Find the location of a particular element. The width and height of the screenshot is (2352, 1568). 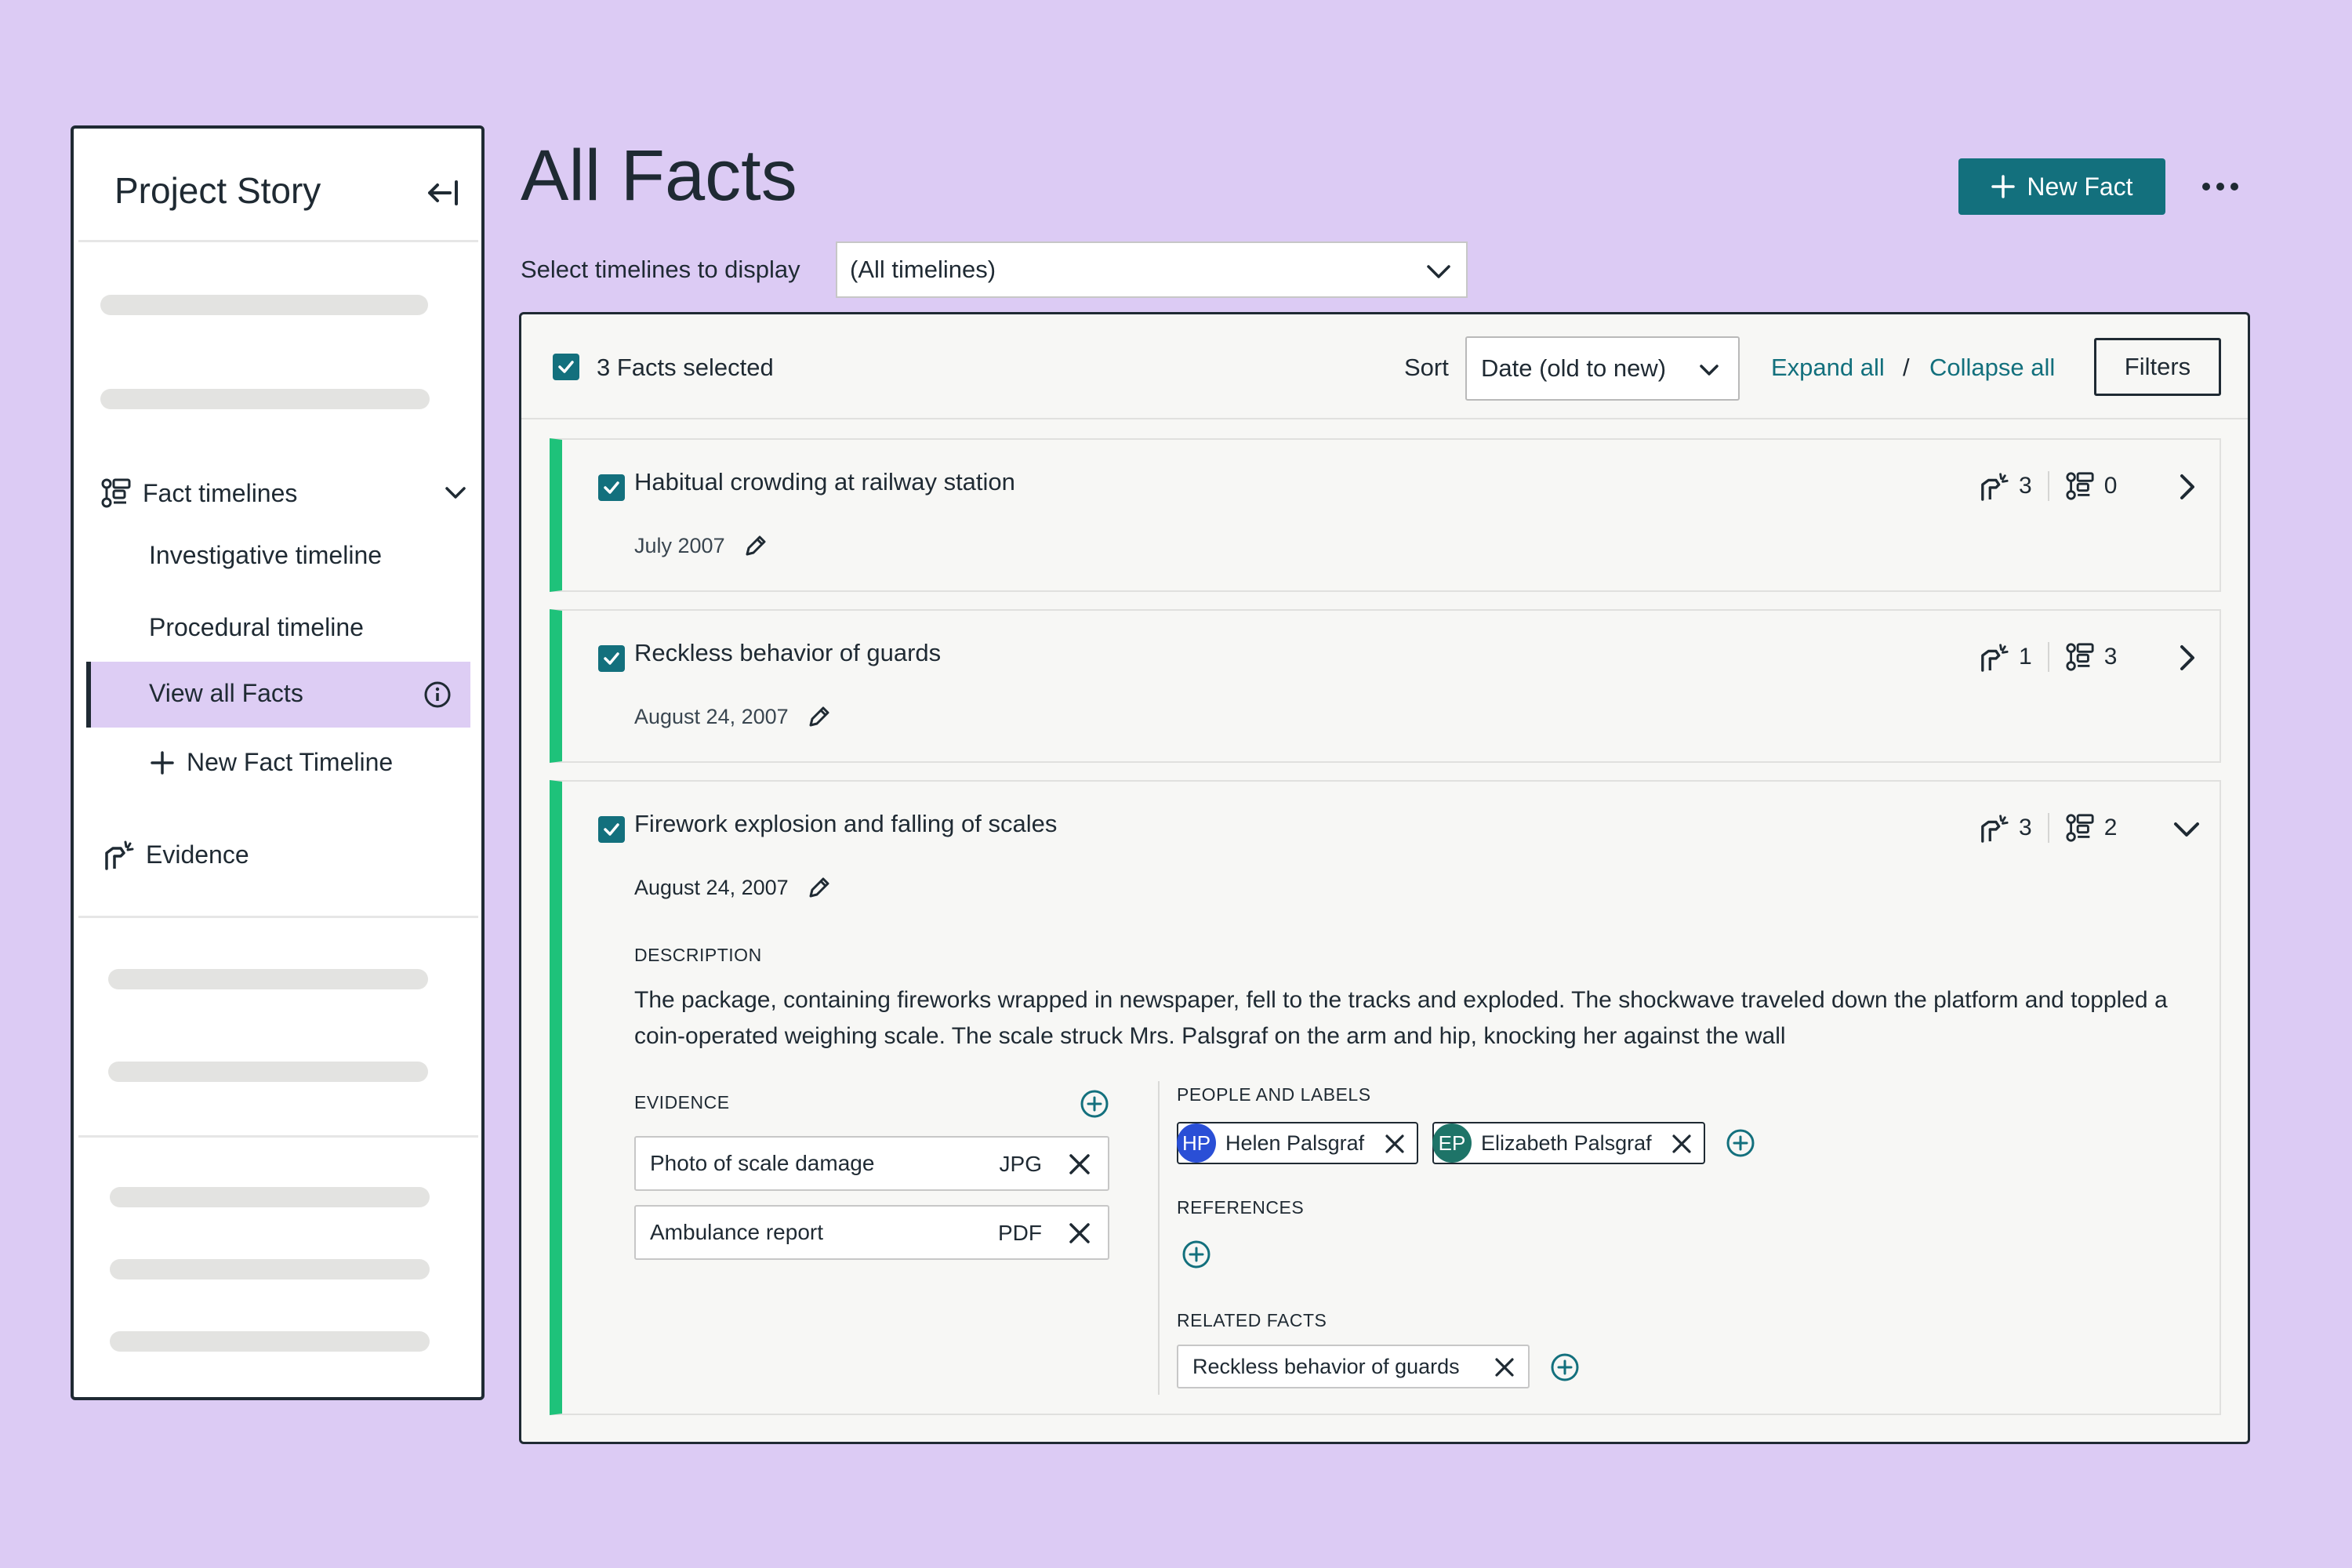

timeline-icon is located at coordinates (2080, 828).